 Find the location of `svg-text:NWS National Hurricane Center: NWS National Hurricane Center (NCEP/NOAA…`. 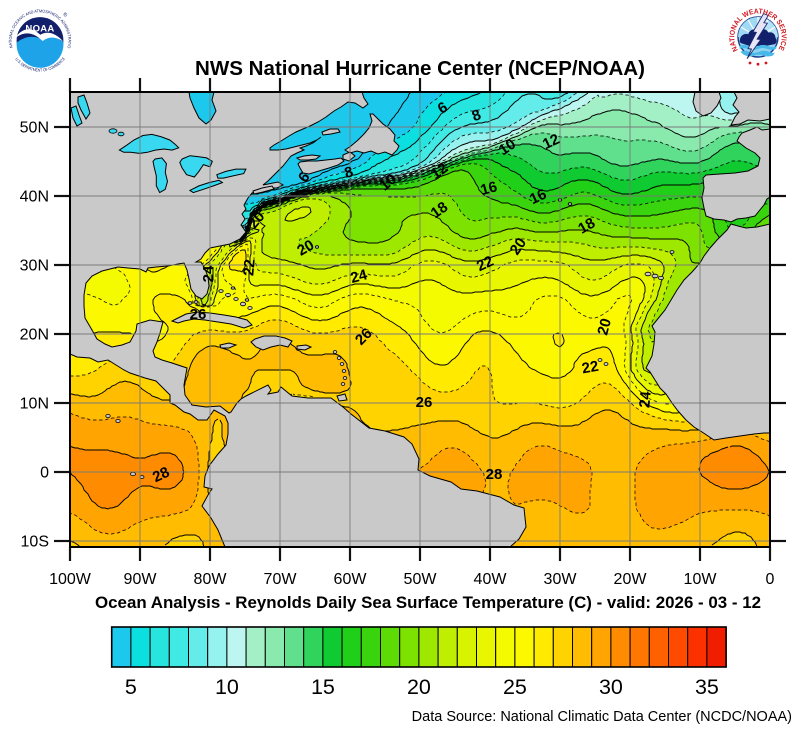

svg-text:NWS National Hurricane Center: NWS National Hurricane Center (NCEP/NOAA… is located at coordinates (420, 69).